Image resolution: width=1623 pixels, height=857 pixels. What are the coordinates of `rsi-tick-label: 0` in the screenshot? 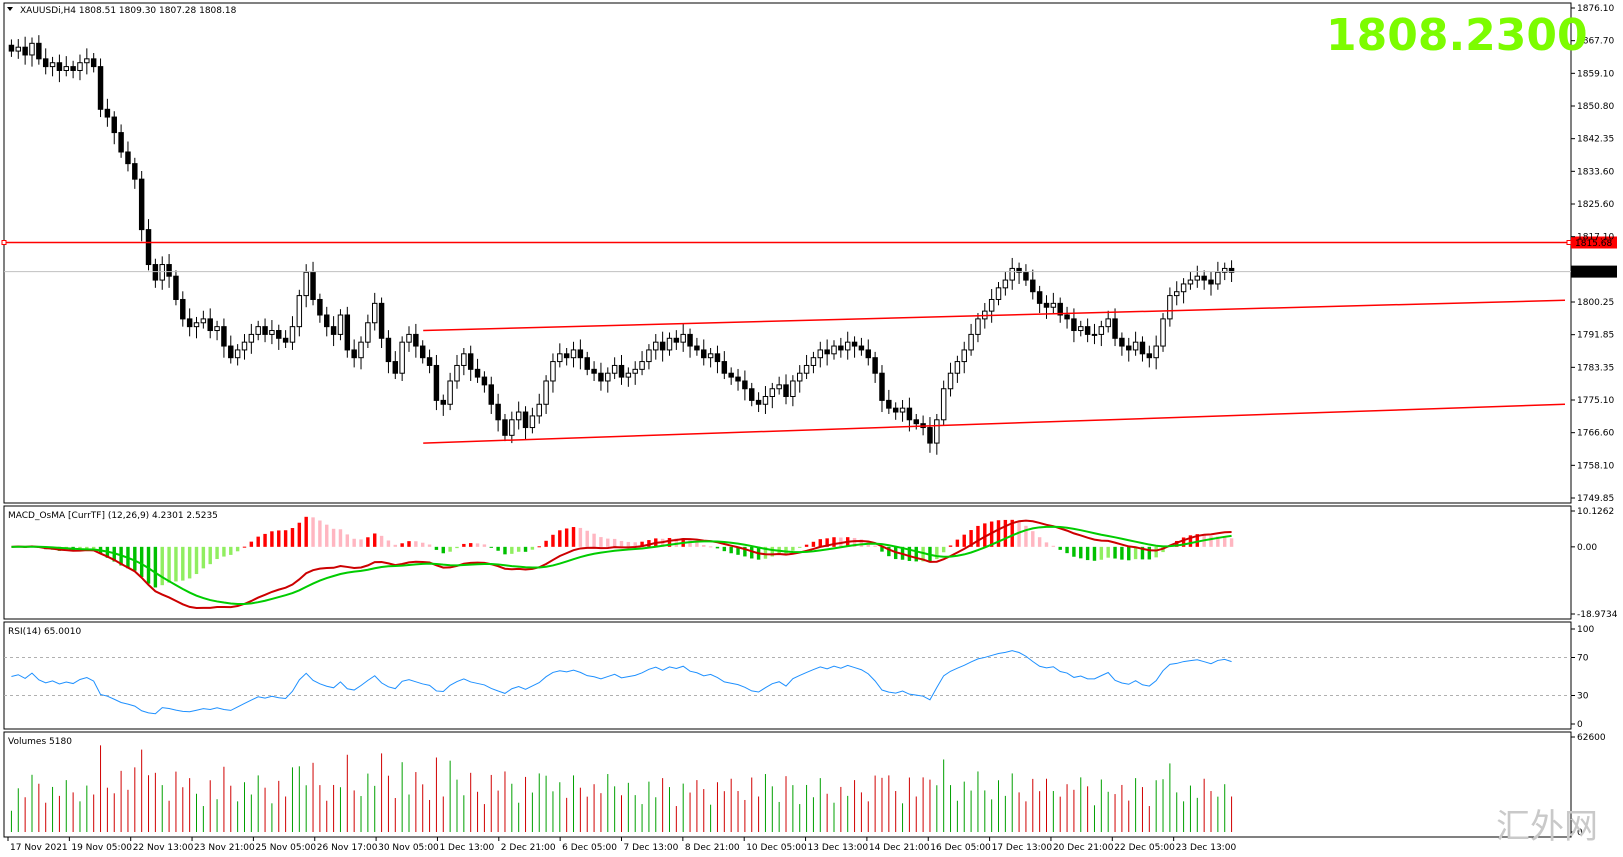 It's located at (1580, 725).